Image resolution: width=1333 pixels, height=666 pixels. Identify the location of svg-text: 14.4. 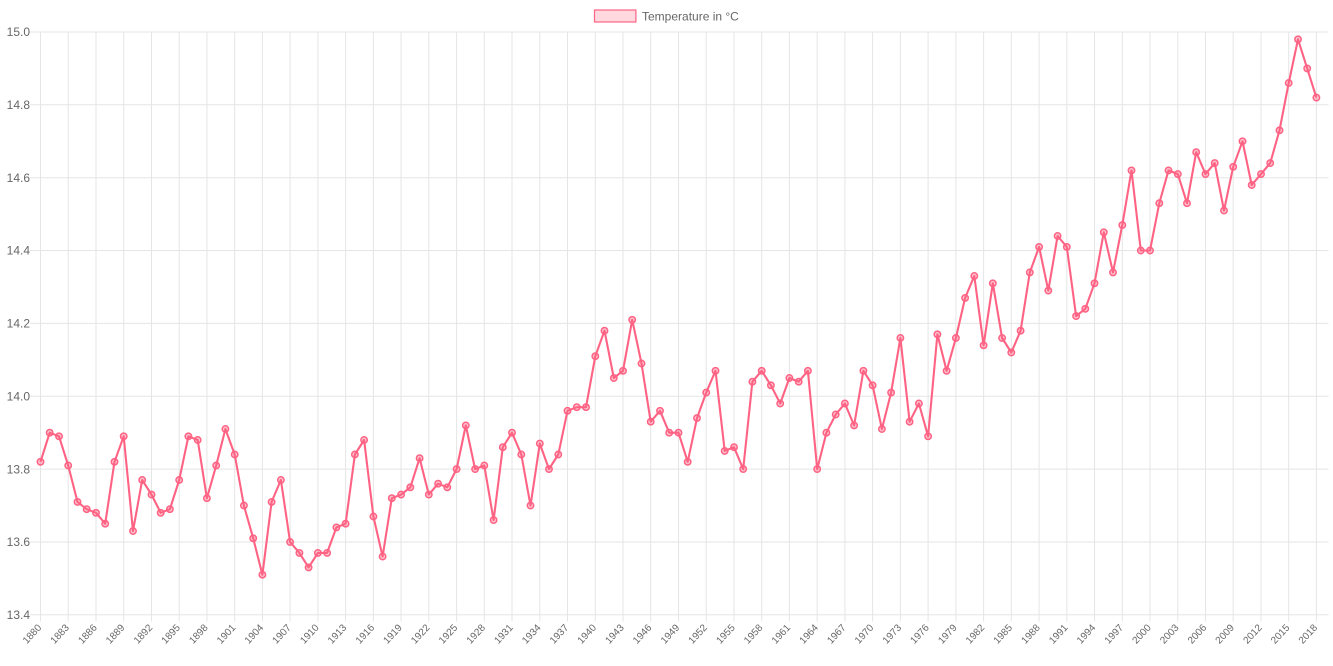
(19, 251).